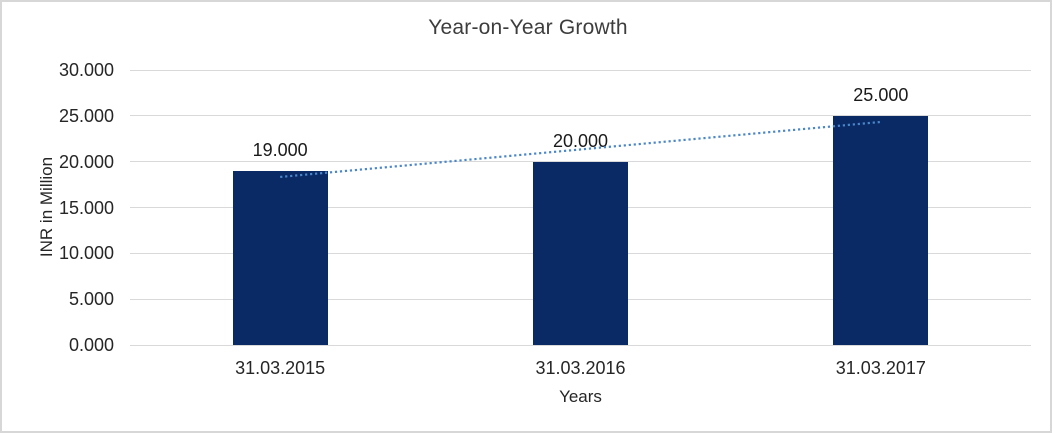  Describe the element at coordinates (881, 94) in the screenshot. I see `data-label: 25.000` at that location.